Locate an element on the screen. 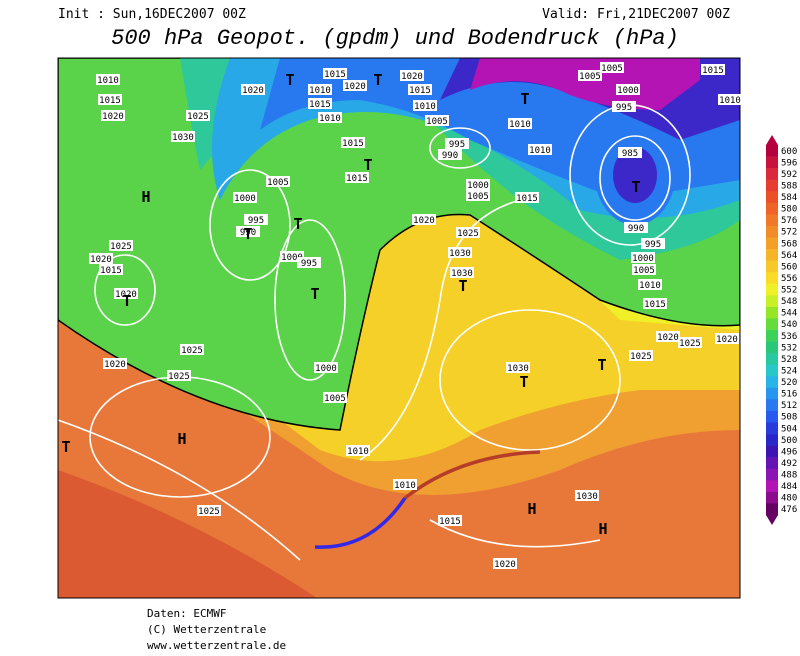  colorbar-label: 588 is located at coordinates (789, 186).